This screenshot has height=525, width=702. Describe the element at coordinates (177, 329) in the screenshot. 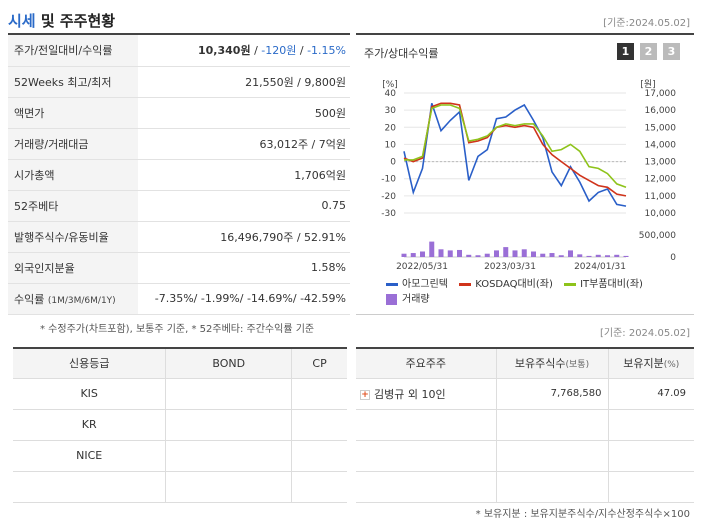

I see `footnote: * 수정주가(차트포함), 보통주 기준, * 52주베타: 주간수익률 기준` at that location.